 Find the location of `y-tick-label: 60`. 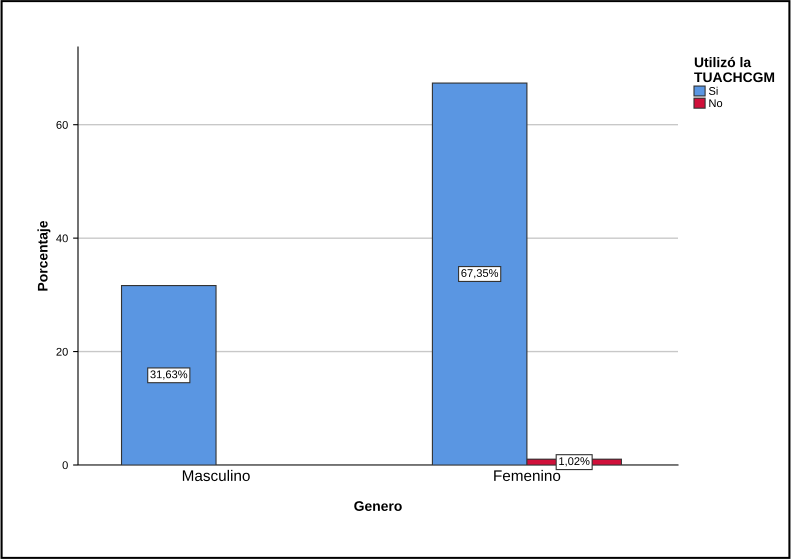

y-tick-label: 60 is located at coordinates (62, 124).